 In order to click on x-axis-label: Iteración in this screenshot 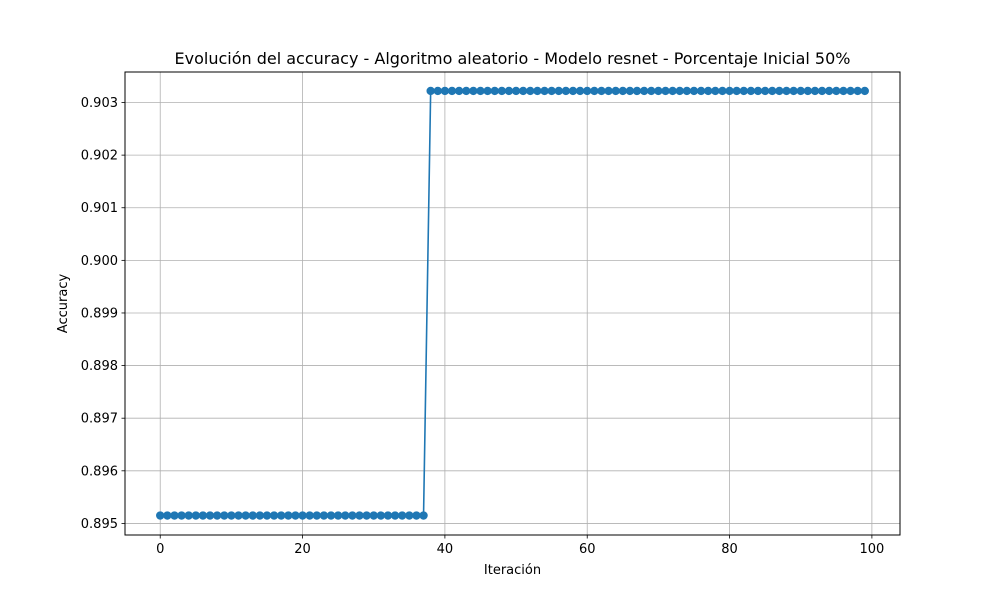, I will do `click(512, 570)`.